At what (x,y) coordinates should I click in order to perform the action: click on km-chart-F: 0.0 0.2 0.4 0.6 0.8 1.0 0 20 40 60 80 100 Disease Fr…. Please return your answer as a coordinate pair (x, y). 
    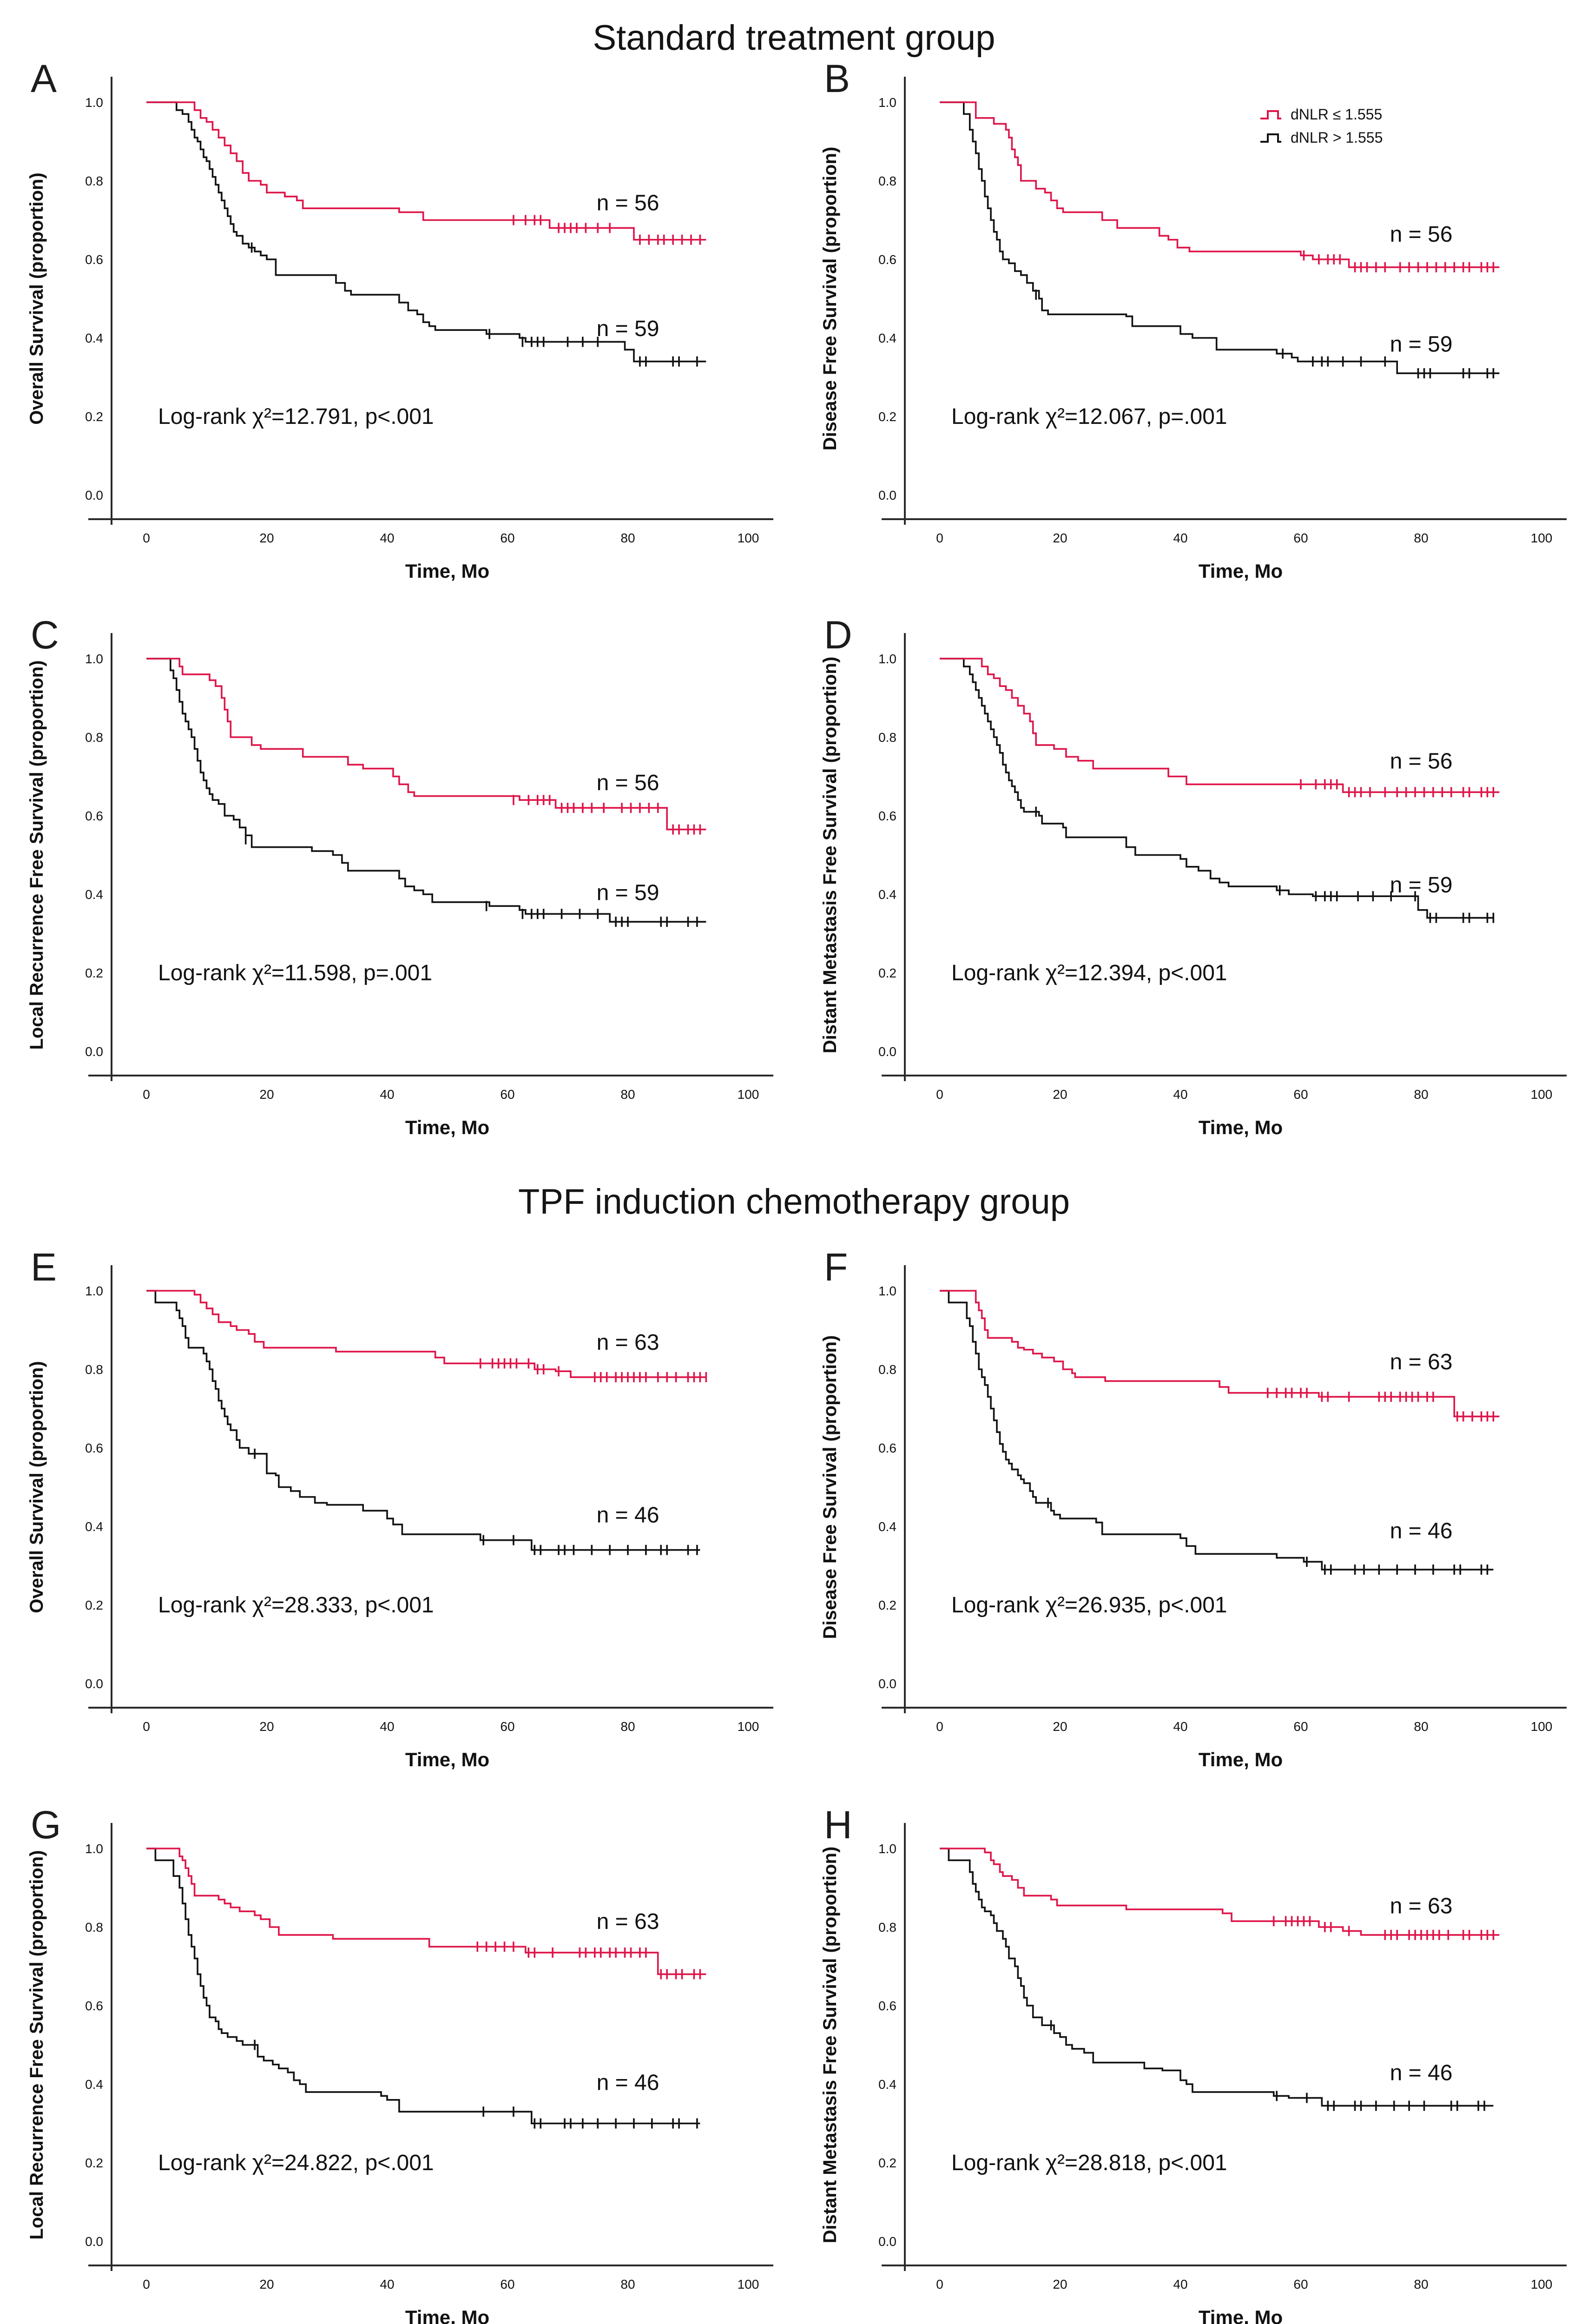
    Looking at the image, I should click on (1193, 1517).